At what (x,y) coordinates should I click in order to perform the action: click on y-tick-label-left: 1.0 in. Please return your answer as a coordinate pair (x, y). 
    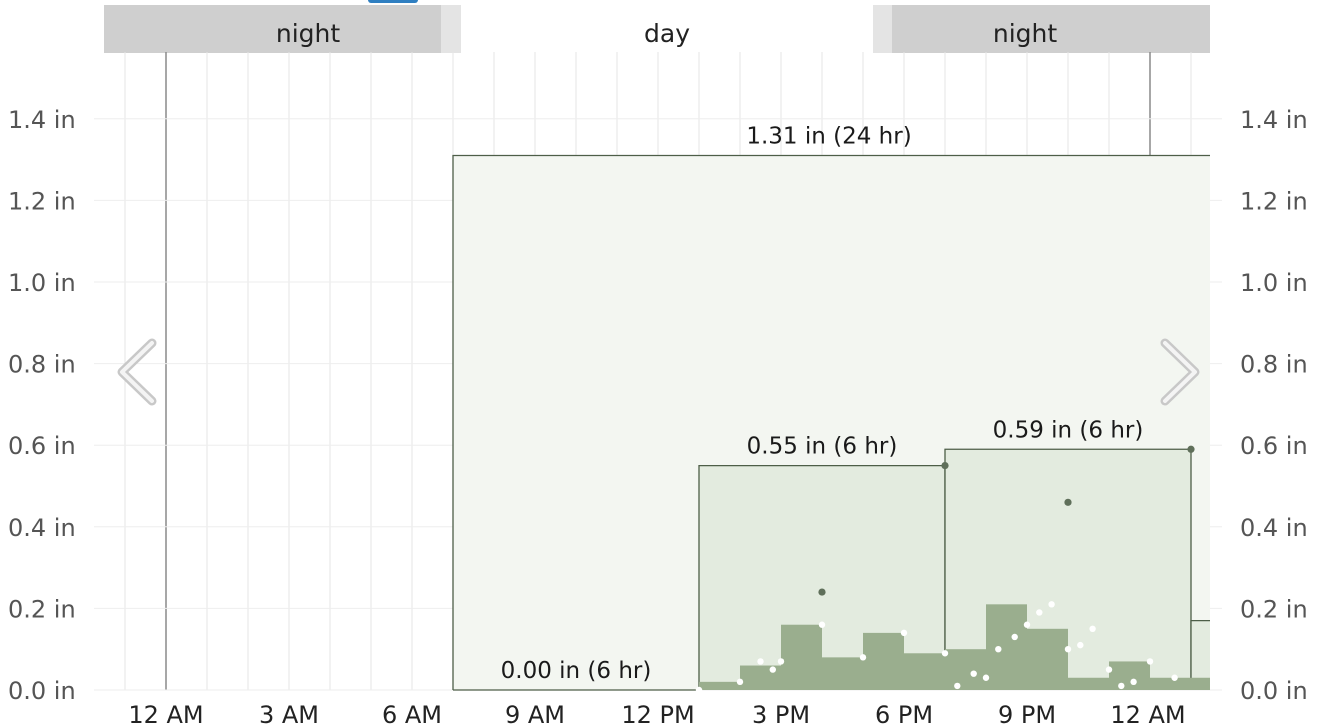
    Looking at the image, I should click on (42, 283).